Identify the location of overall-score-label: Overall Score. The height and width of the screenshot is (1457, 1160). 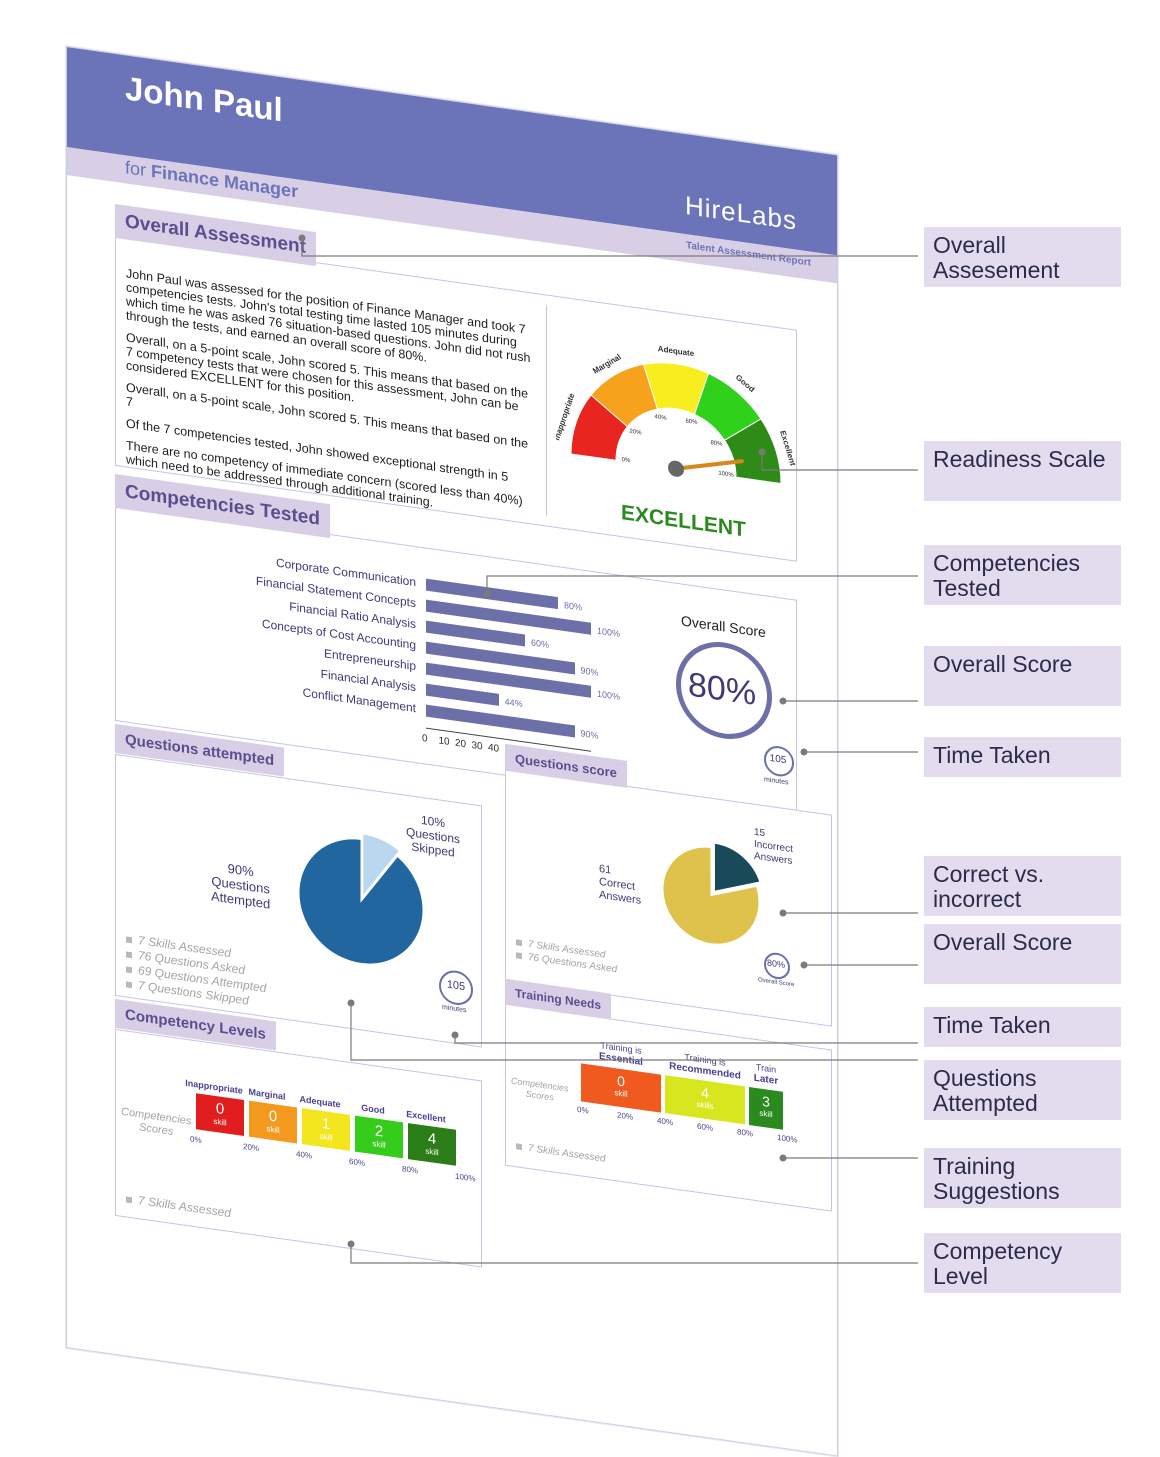
(723, 626).